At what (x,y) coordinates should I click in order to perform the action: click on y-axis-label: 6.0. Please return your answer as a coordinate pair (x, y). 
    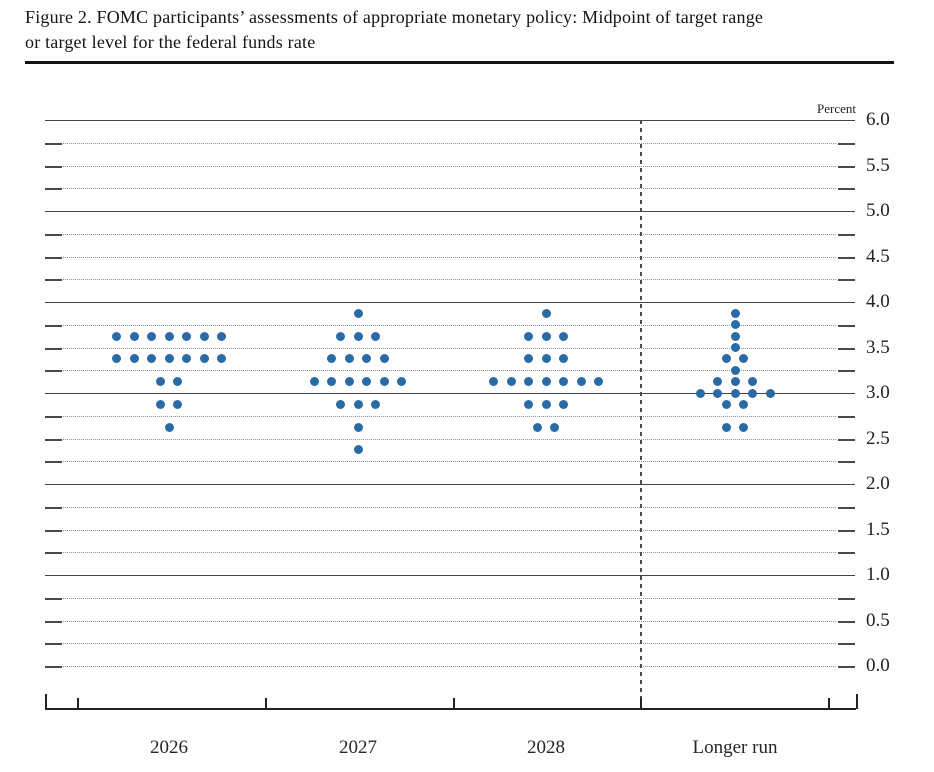
    Looking at the image, I should click on (878, 119).